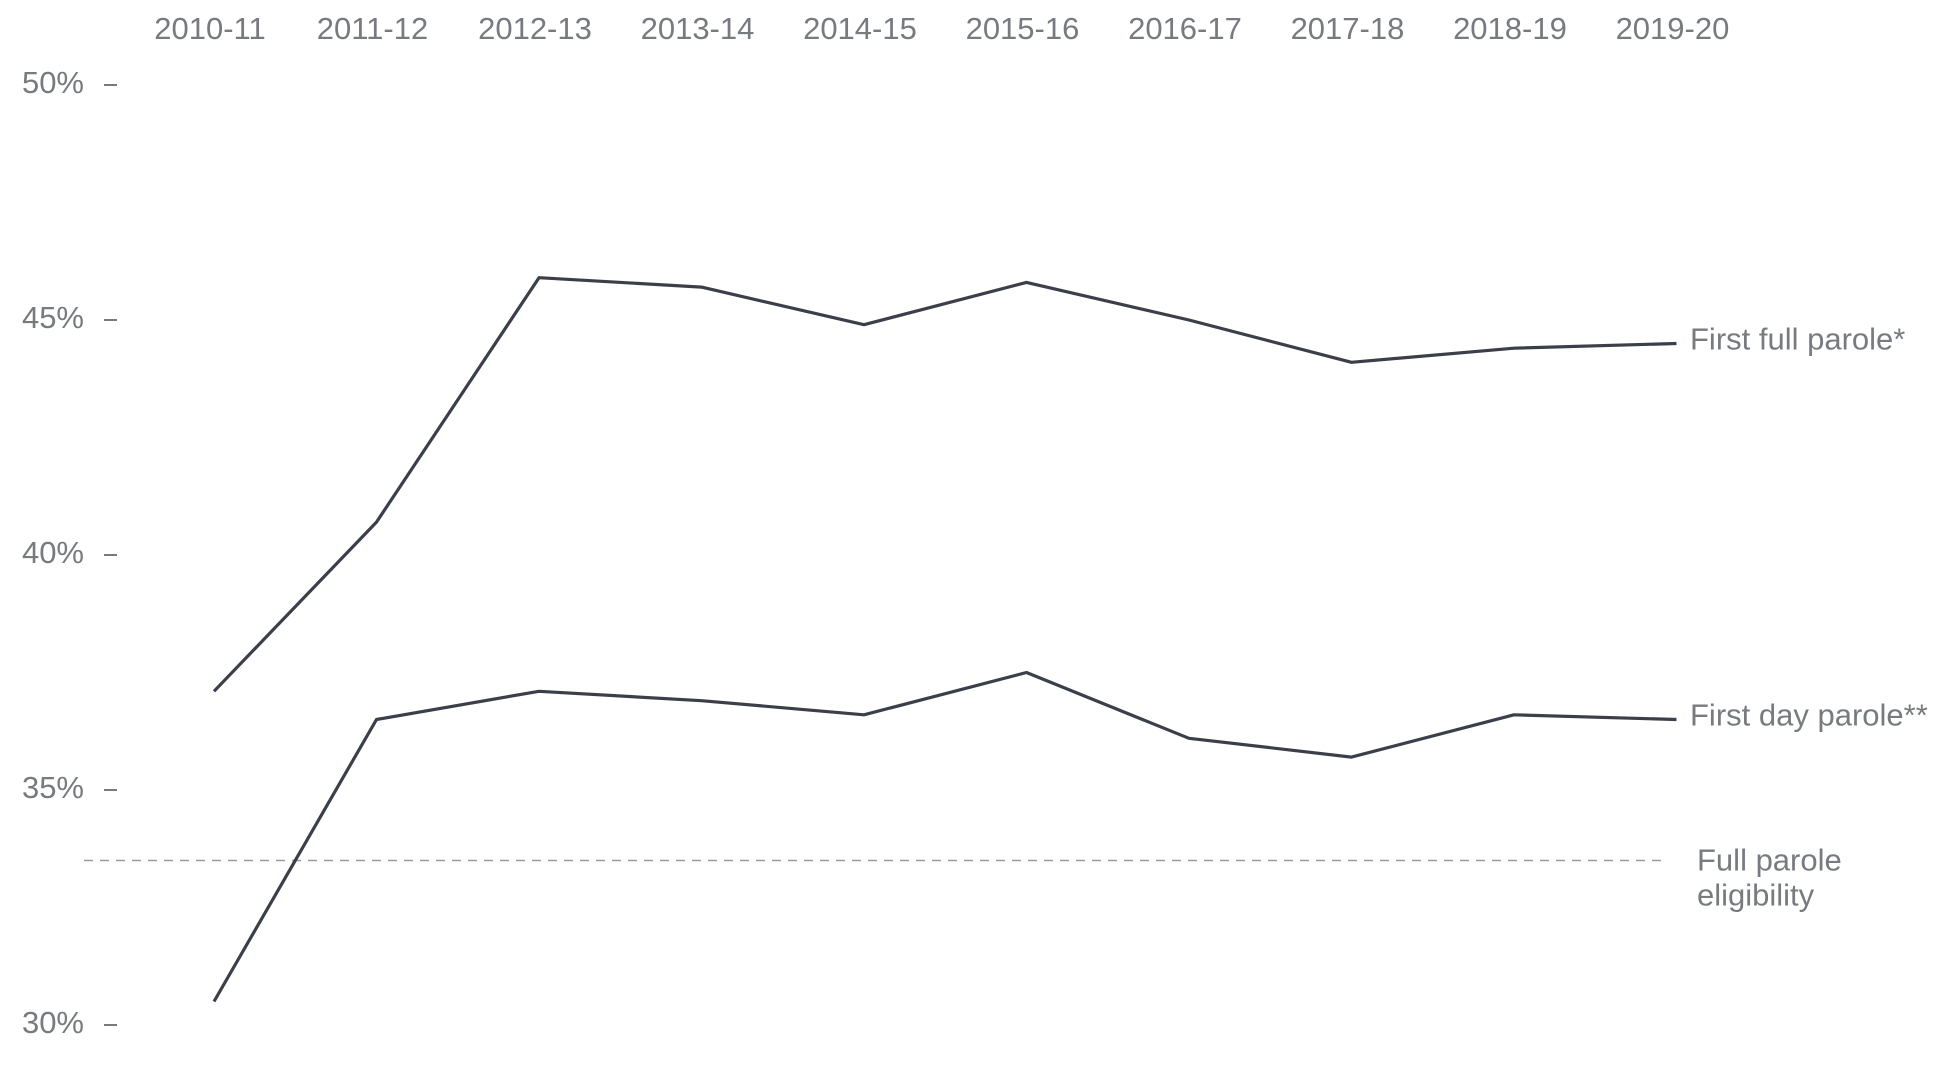 The image size is (1951, 1071). Describe the element at coordinates (209, 28) in the screenshot. I see `x-tick-label: 2010-11` at that location.